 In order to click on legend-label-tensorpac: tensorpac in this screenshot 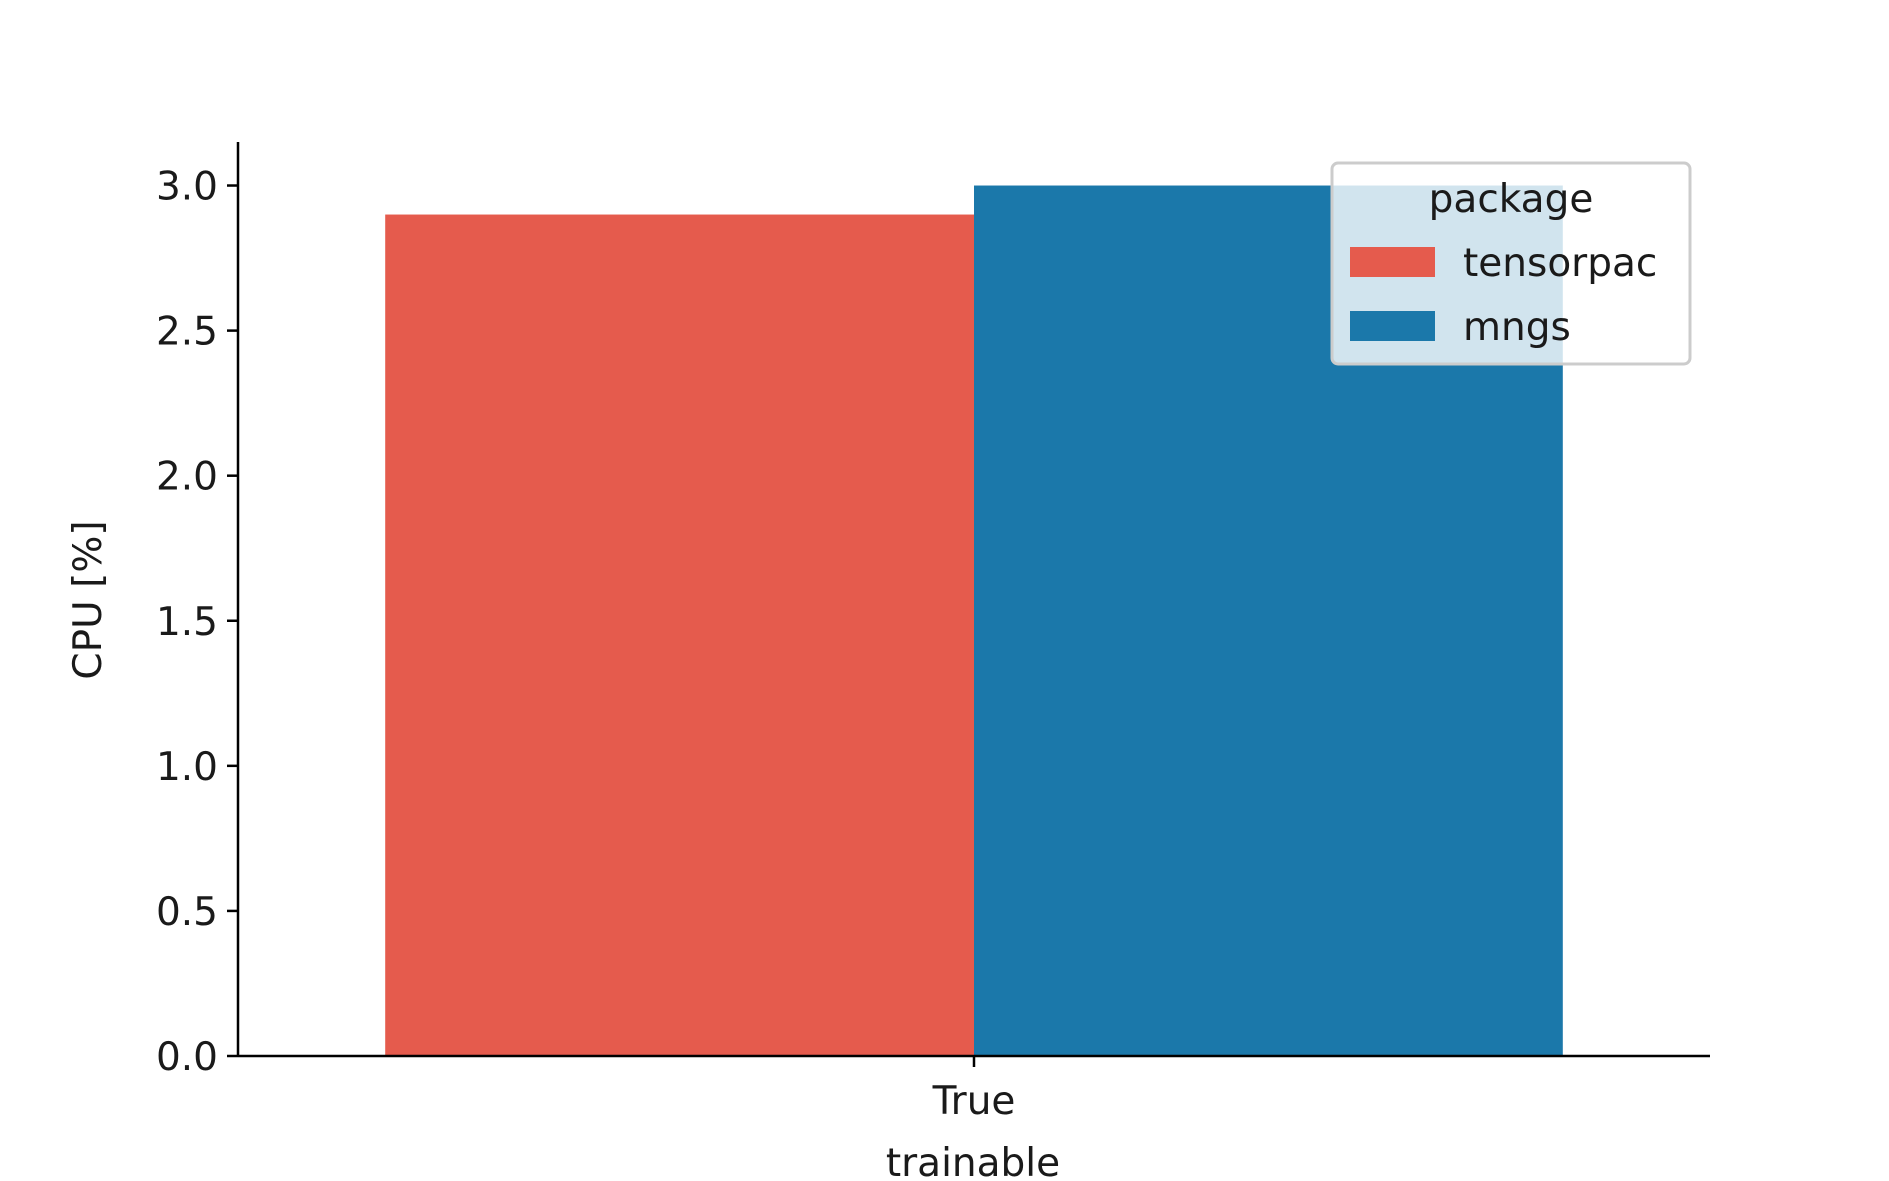, I will do `click(1560, 263)`.